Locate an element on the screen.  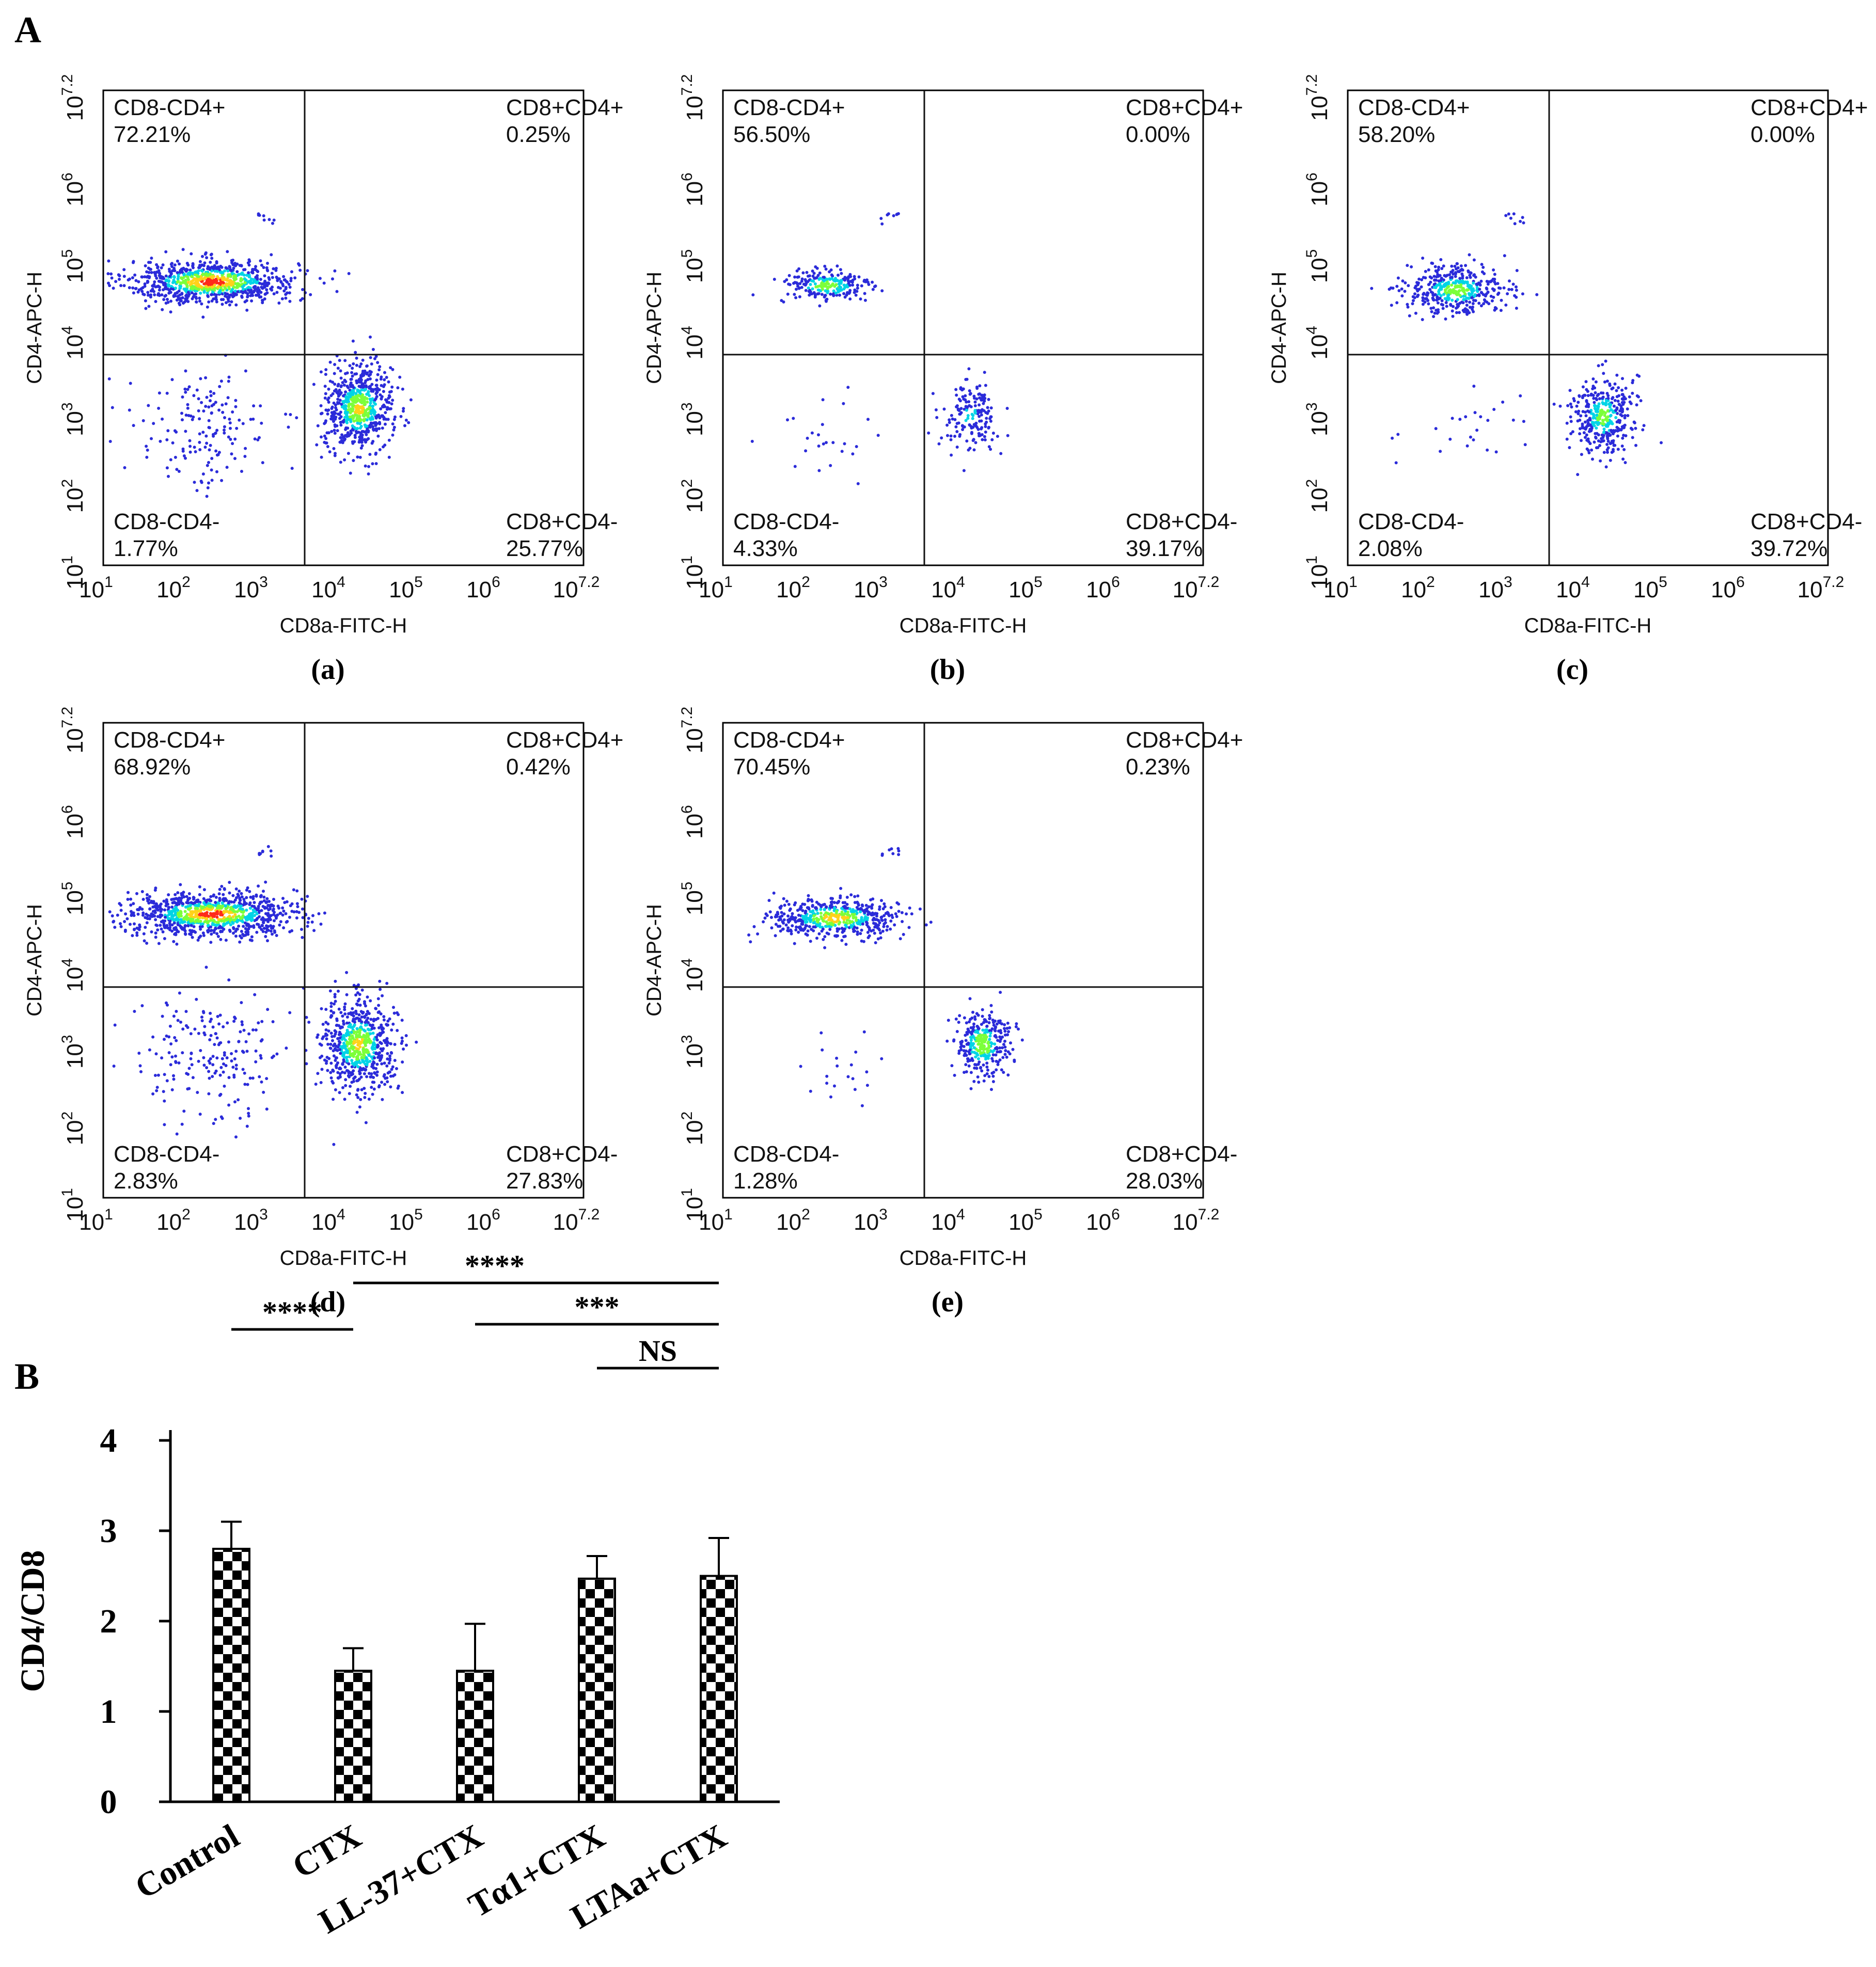
y-tick-label: 102 is located at coordinates (693, 496).